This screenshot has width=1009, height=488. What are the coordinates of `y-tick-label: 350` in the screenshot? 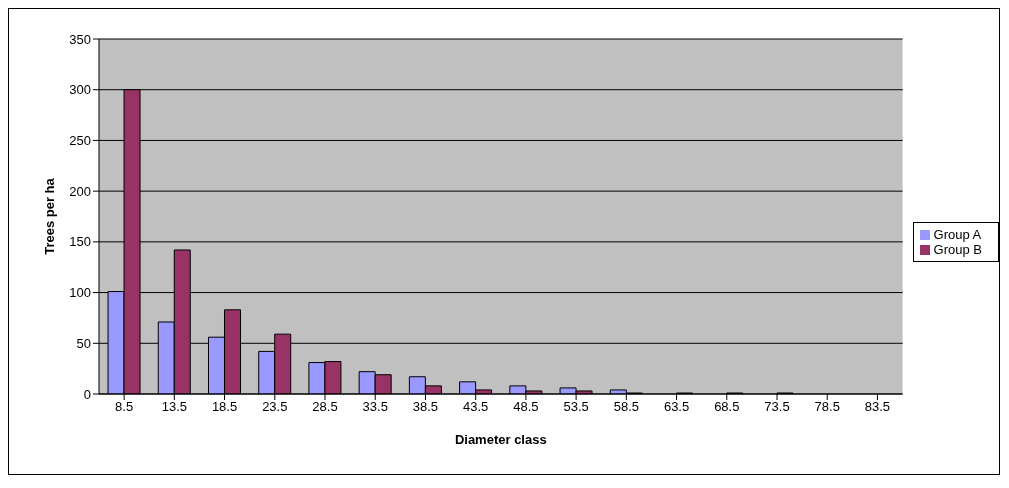 It's located at (80, 39).